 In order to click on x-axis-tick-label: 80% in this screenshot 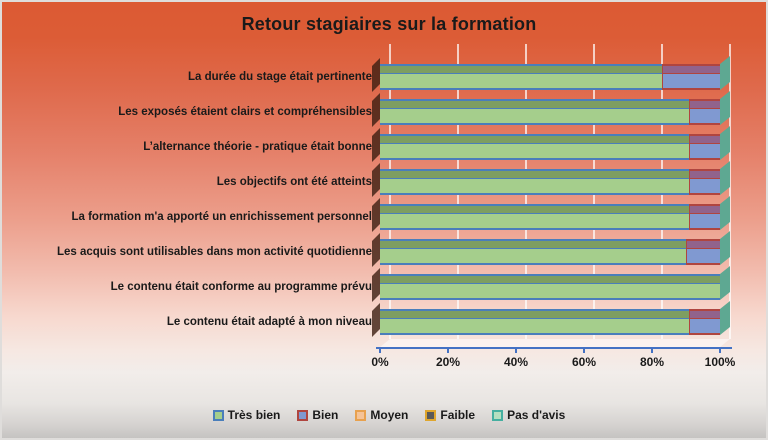, I will do `click(652, 362)`.